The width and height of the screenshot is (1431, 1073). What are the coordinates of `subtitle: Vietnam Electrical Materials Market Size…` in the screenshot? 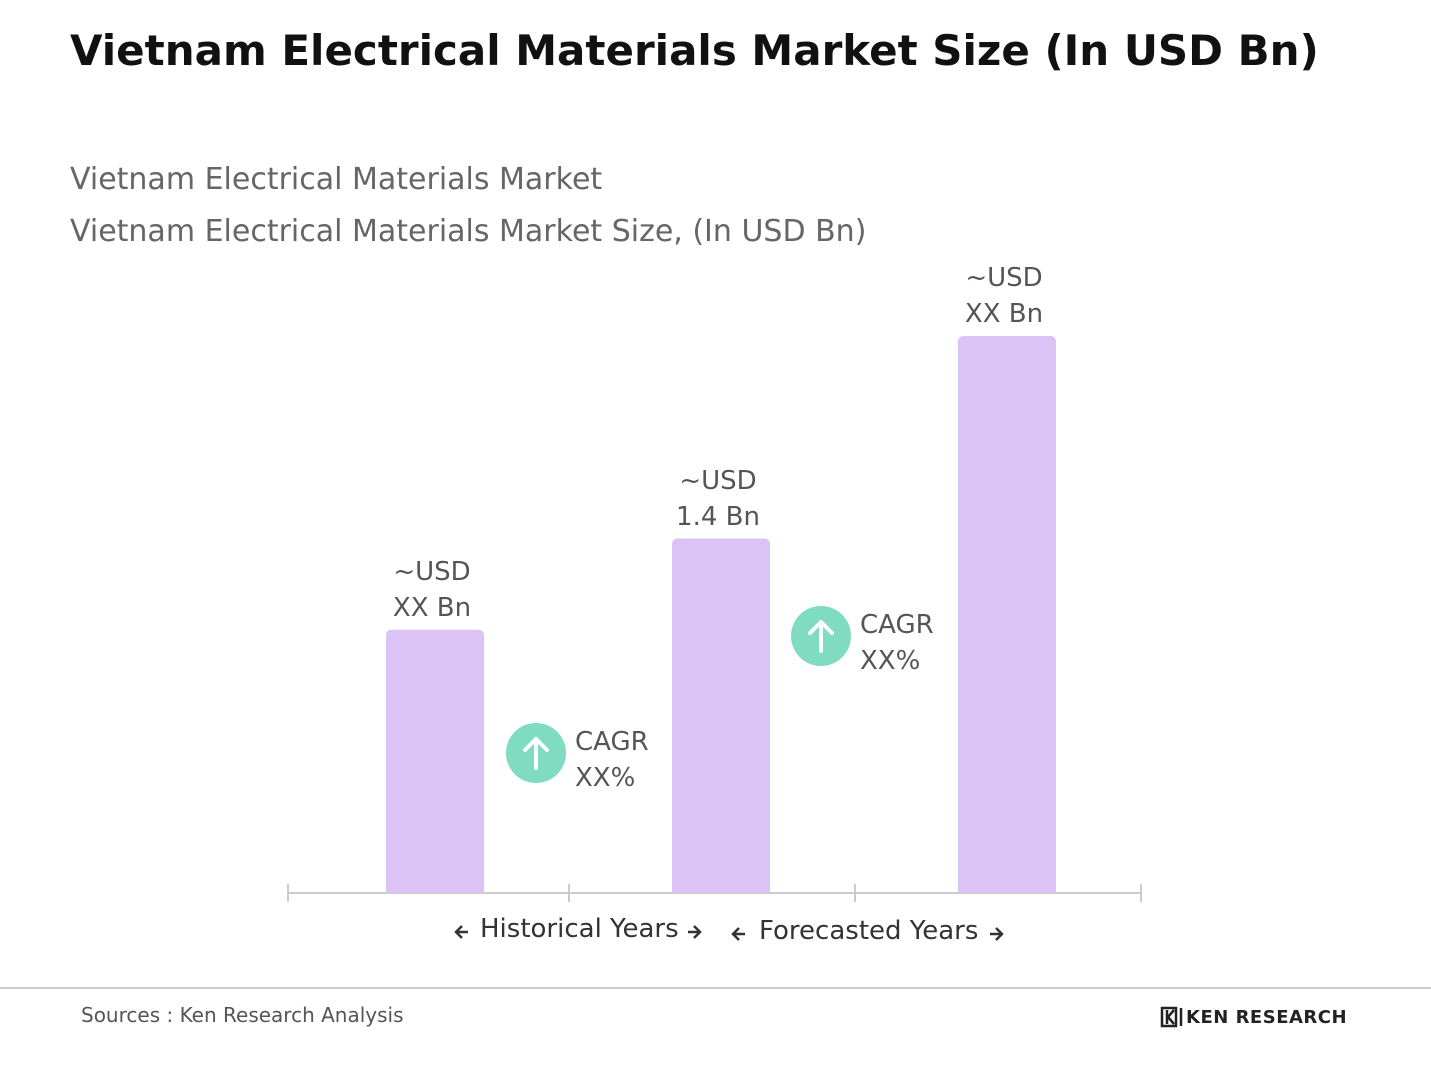 It's located at (468, 231).